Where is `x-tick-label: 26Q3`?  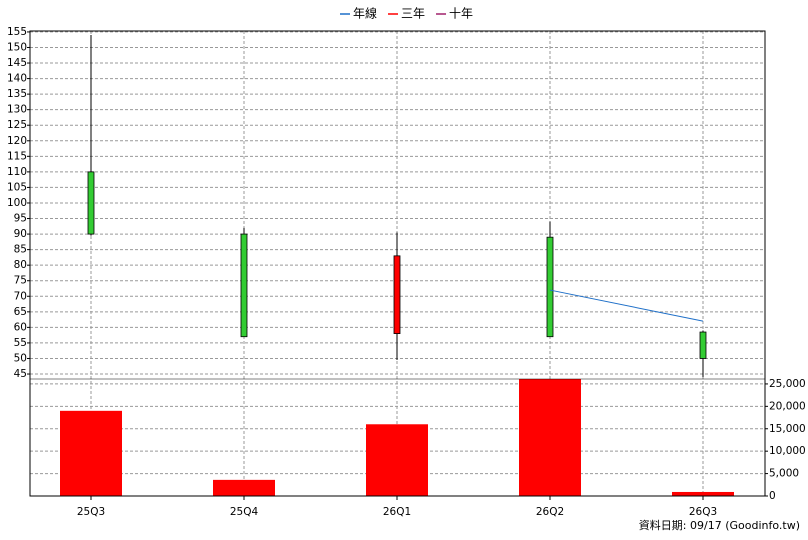 x-tick-label: 26Q3 is located at coordinates (703, 512).